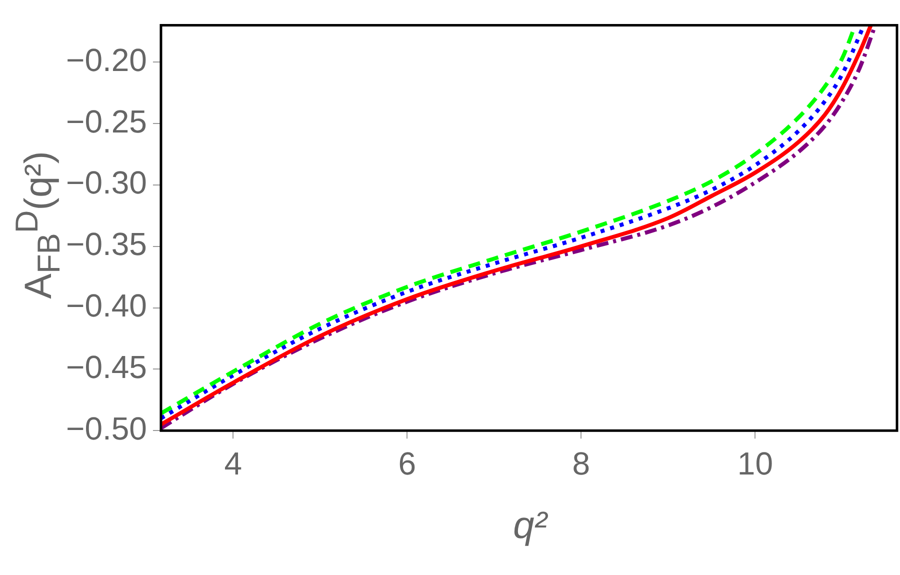  What do you see at coordinates (530, 526) in the screenshot?
I see `x-axis-title: q²` at bounding box center [530, 526].